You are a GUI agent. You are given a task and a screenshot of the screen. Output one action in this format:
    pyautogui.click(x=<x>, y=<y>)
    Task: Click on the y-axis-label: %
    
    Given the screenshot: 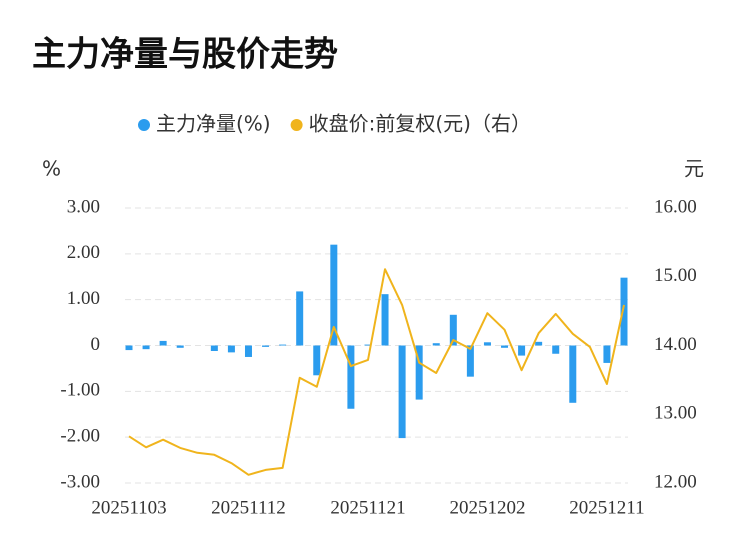 What is the action you would take?
    pyautogui.click(x=51, y=169)
    